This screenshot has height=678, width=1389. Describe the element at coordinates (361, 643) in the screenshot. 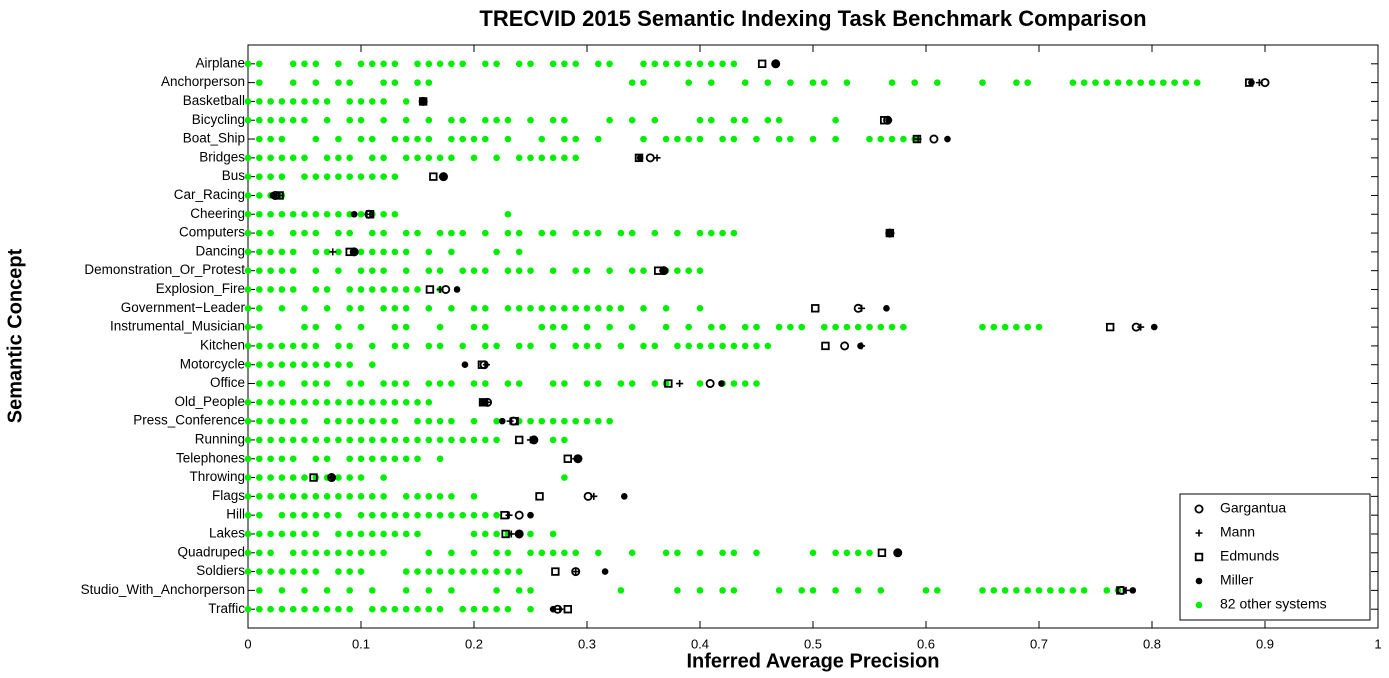

I see `x-tick-label: 0.1` at that location.